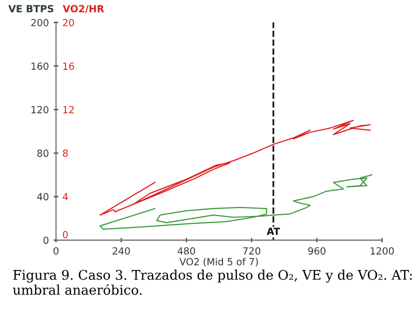 Image resolution: width=418 pixels, height=321 pixels. Describe the element at coordinates (40, 110) in the screenshot. I see `y-tick-label: 120` at that location.